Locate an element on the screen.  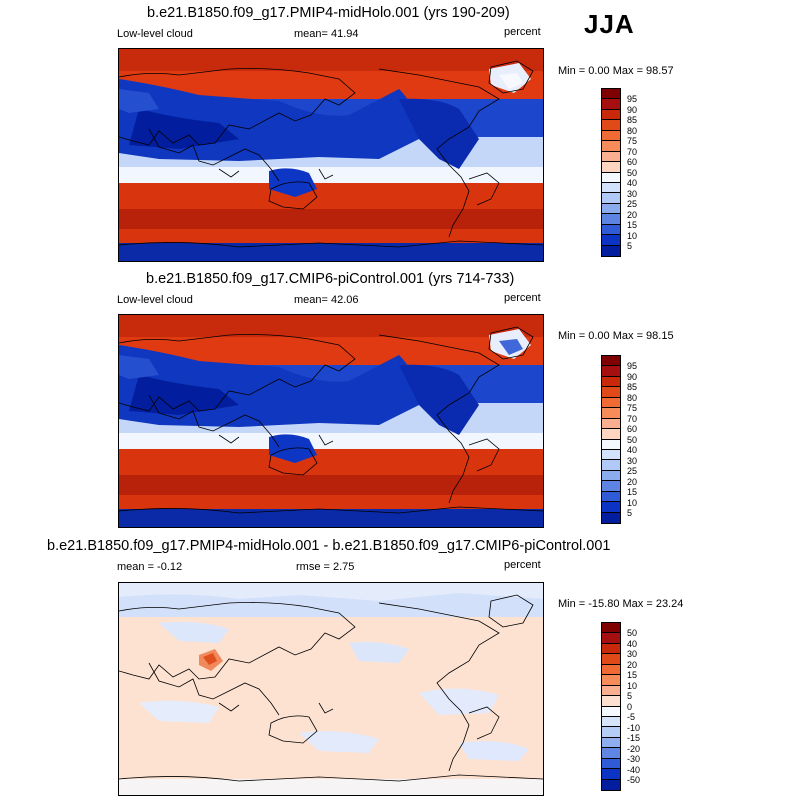
panel-2-colorbar-label: 60 is located at coordinates (632, 429).